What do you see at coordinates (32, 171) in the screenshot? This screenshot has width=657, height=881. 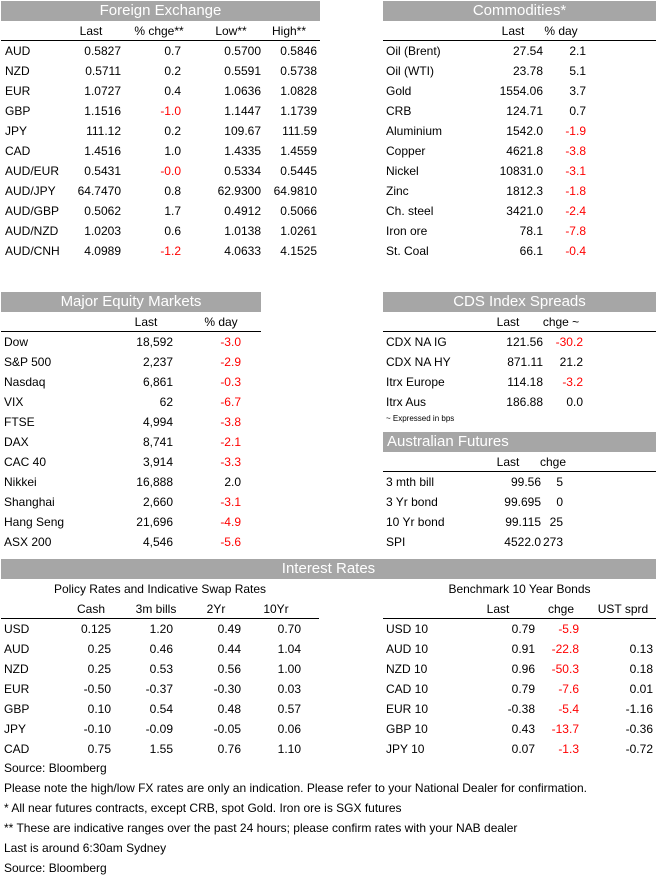 I see `row-label: AUD/EUR` at bounding box center [32, 171].